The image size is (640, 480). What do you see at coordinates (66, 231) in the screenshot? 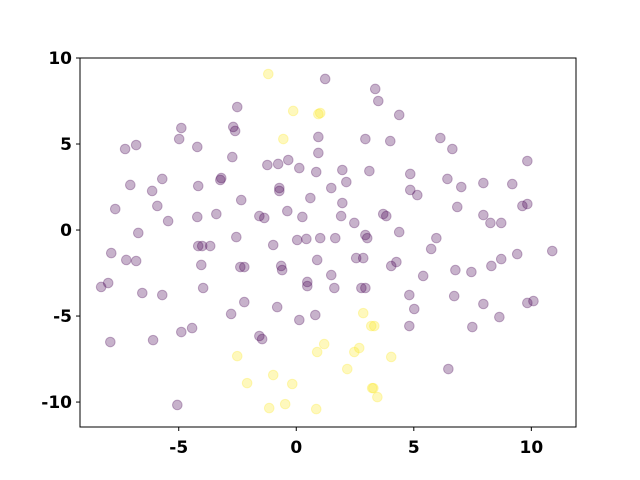
I see `y-tick-label: 0` at bounding box center [66, 231].